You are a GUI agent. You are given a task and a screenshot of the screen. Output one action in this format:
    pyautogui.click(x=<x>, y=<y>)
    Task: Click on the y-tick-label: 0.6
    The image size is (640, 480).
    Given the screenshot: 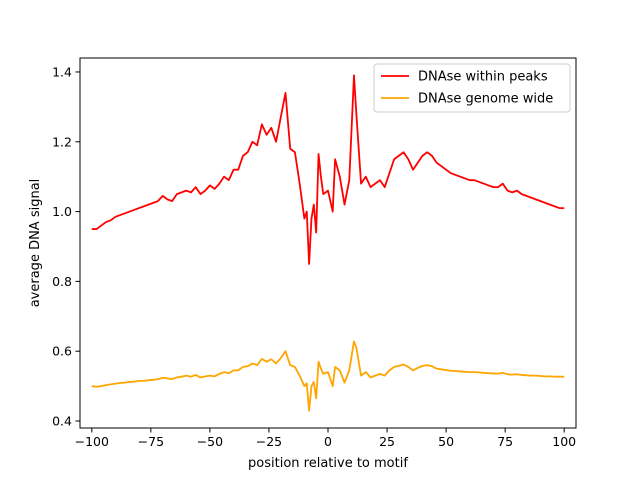 What is the action you would take?
    pyautogui.click(x=62, y=351)
    